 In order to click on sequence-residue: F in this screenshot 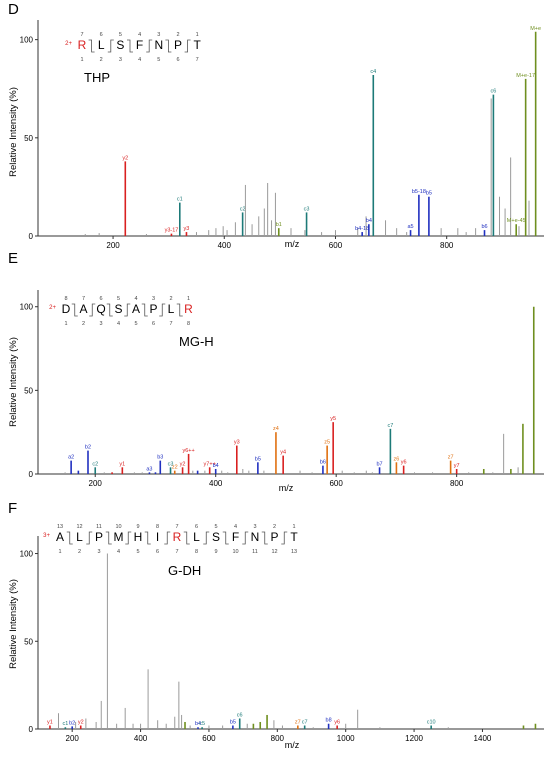, I will do `click(235, 537)`.